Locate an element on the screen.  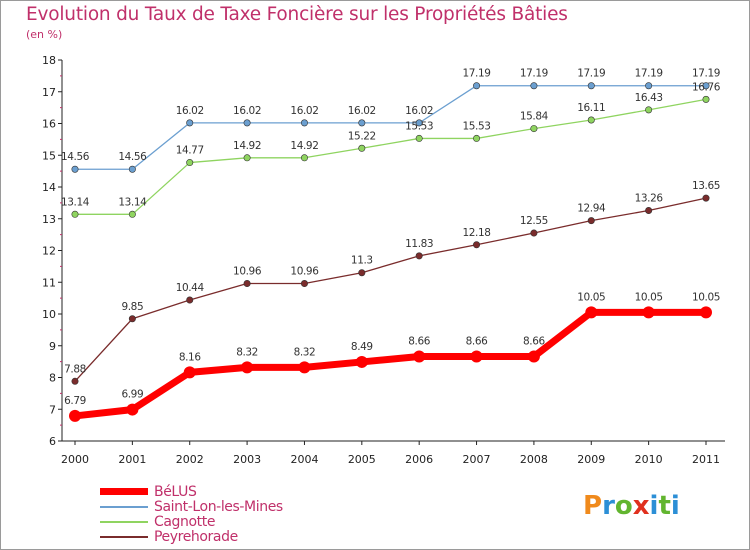
x-tick-label: 2007 is located at coordinates (477, 459).